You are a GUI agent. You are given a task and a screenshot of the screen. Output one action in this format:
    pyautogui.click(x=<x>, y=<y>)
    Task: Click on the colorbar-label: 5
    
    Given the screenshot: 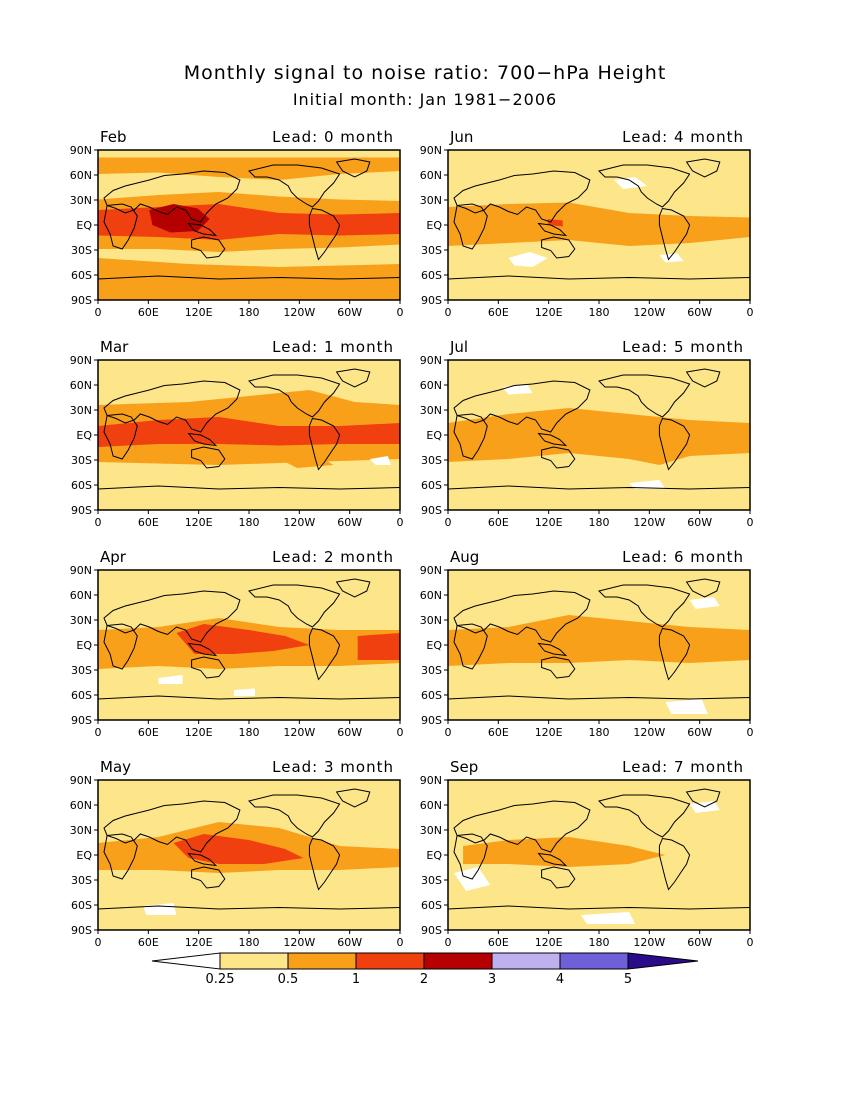 What is the action you would take?
    pyautogui.click(x=628, y=979)
    